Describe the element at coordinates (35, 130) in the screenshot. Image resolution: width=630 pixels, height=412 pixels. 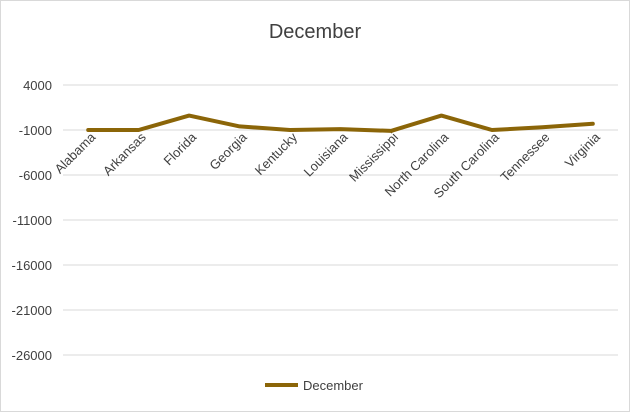
I see `y-tick-label: -1000` at that location.